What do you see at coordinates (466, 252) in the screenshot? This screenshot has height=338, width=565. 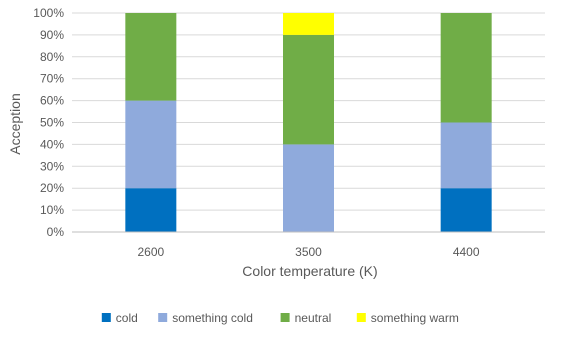 I see `x-tick-label: 4400` at bounding box center [466, 252].